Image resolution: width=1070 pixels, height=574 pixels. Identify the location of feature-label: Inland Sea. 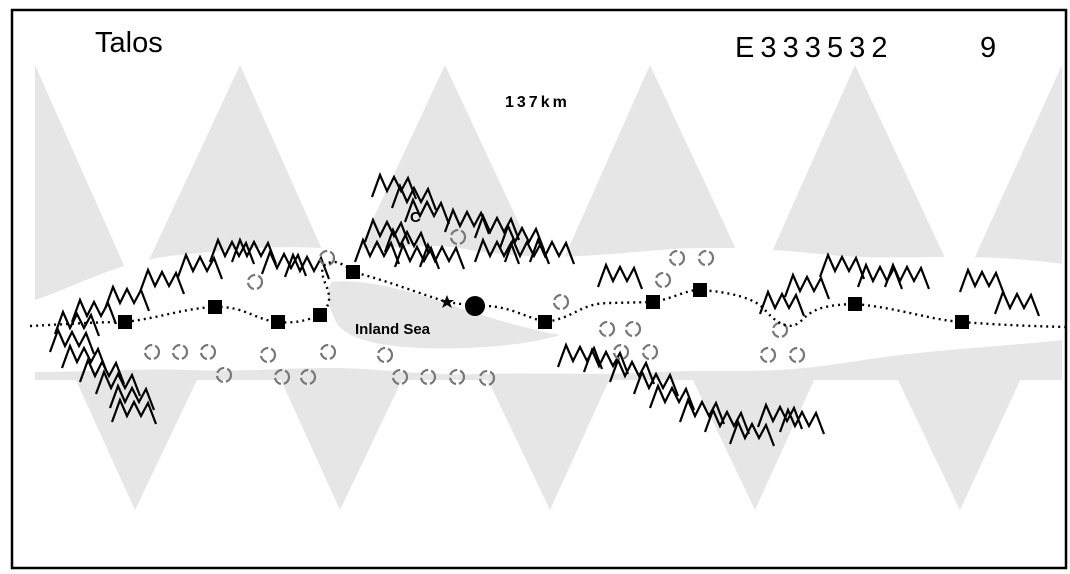
(393, 329).